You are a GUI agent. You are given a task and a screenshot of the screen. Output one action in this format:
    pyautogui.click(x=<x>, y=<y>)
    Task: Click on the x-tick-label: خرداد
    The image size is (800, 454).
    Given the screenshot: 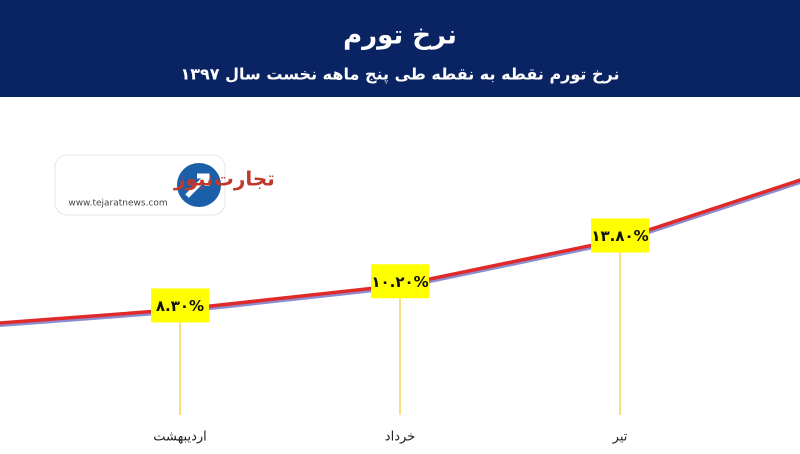 What is the action you would take?
    pyautogui.click(x=400, y=437)
    